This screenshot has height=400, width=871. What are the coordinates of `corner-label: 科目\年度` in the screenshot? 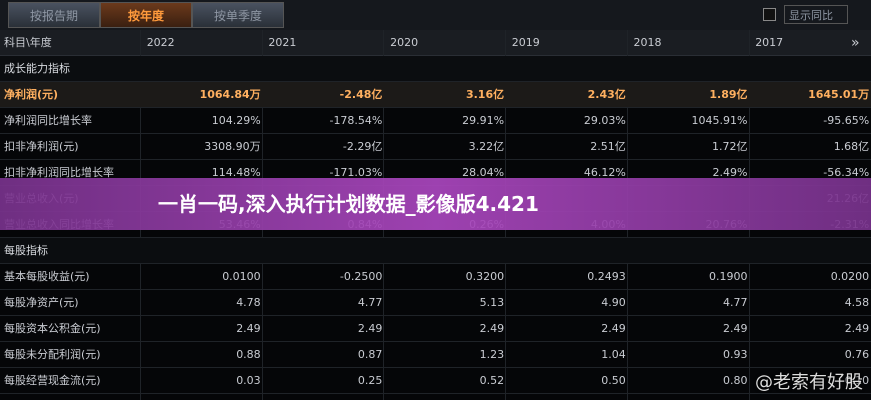 It's located at (28, 42).